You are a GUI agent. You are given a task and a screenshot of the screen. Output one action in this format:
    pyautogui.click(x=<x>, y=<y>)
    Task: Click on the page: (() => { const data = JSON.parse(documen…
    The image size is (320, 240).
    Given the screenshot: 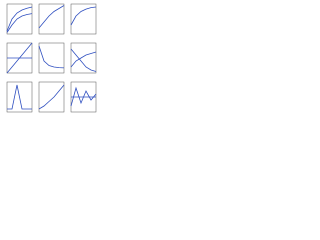 What is the action you would take?
    pyautogui.click(x=51, y=58)
    